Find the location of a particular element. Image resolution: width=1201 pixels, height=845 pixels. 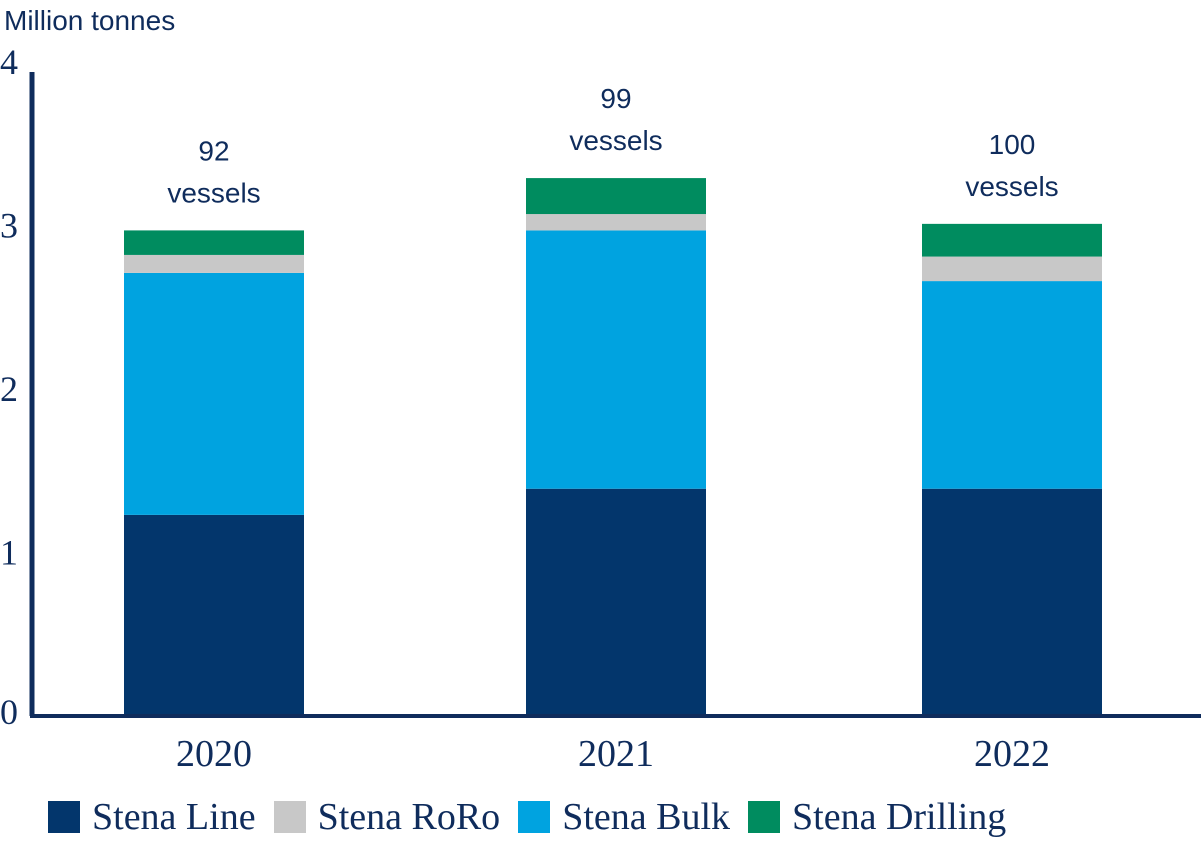

y-tick-label: 2 is located at coordinates (9, 389).